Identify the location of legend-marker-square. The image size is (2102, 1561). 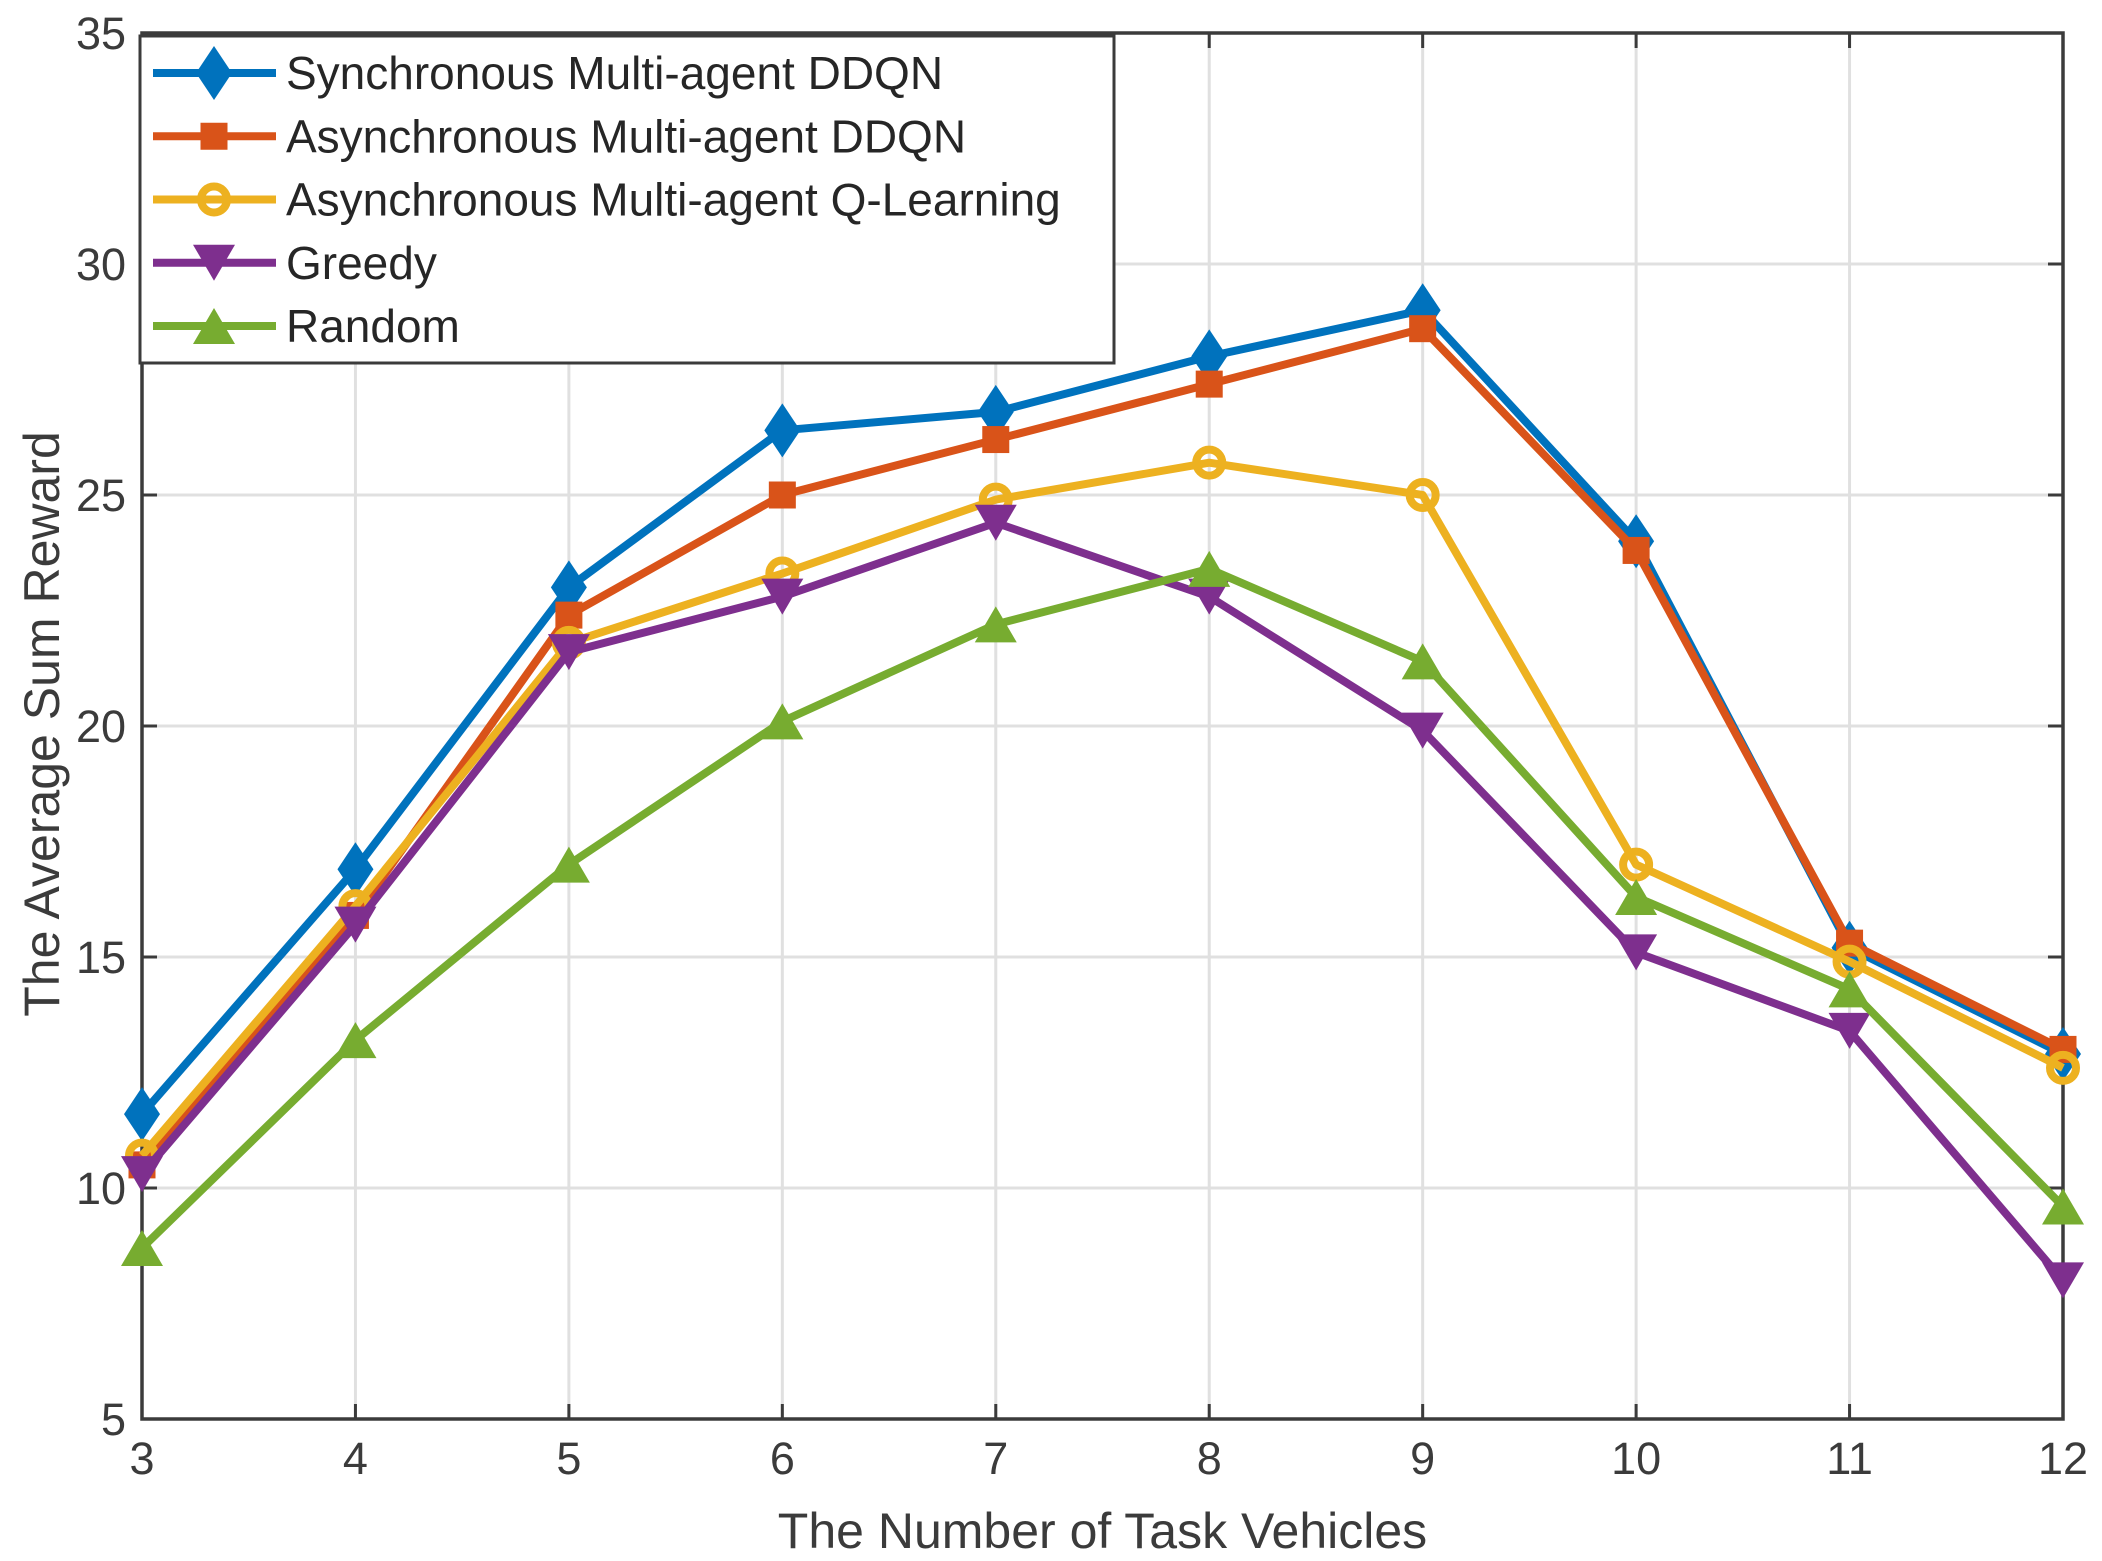
(214, 136).